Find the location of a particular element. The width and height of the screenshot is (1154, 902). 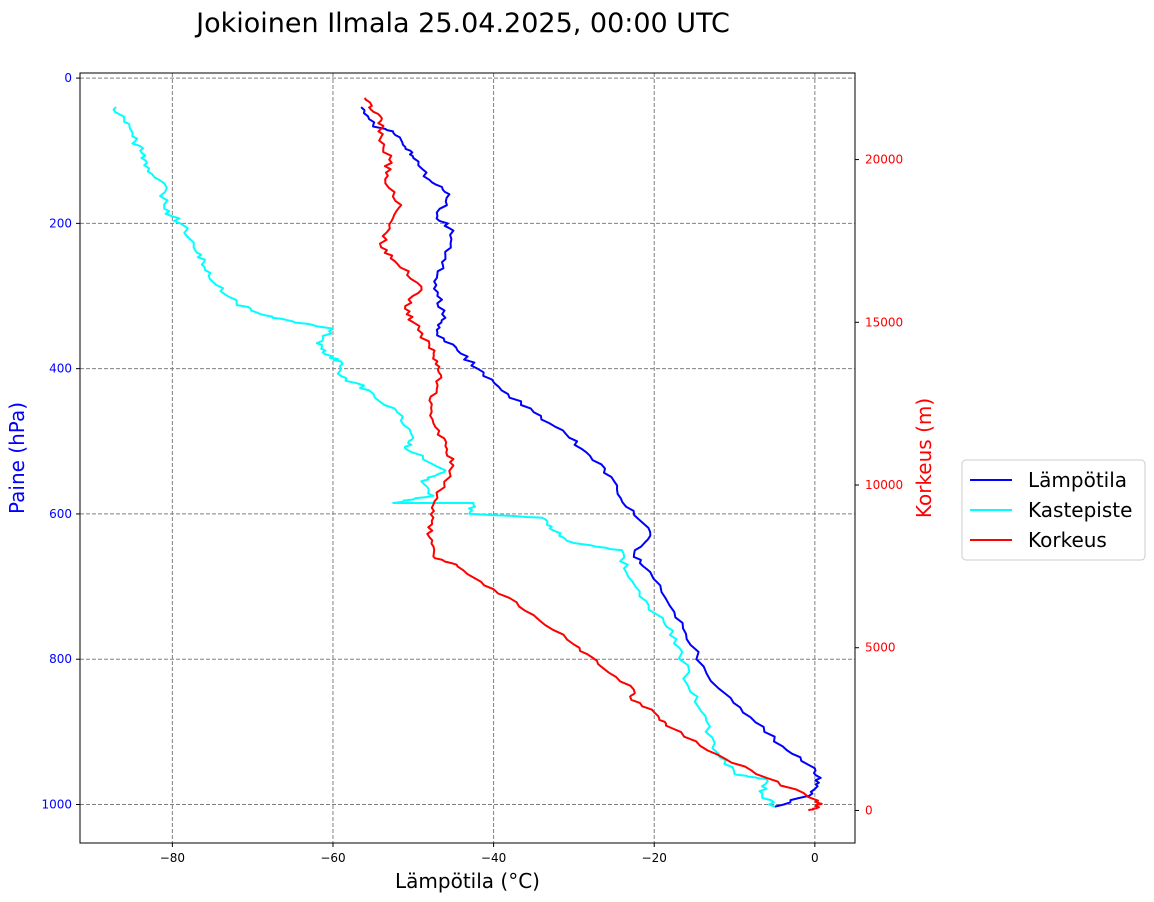

y-axis-label: Paine (hPa) is located at coordinates (17, 458).